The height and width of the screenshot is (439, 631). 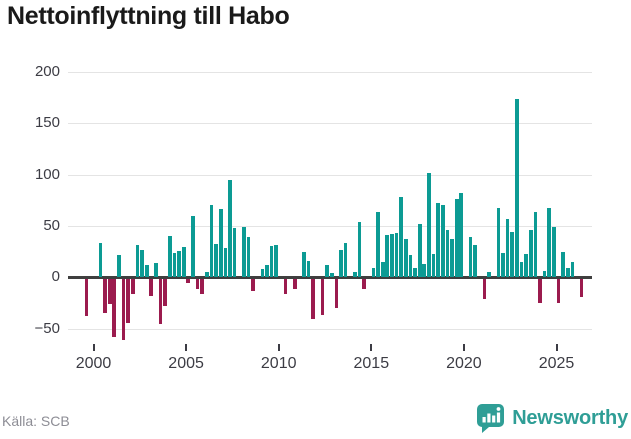 I want to click on x-tick-label: 2015, so click(x=371, y=363).